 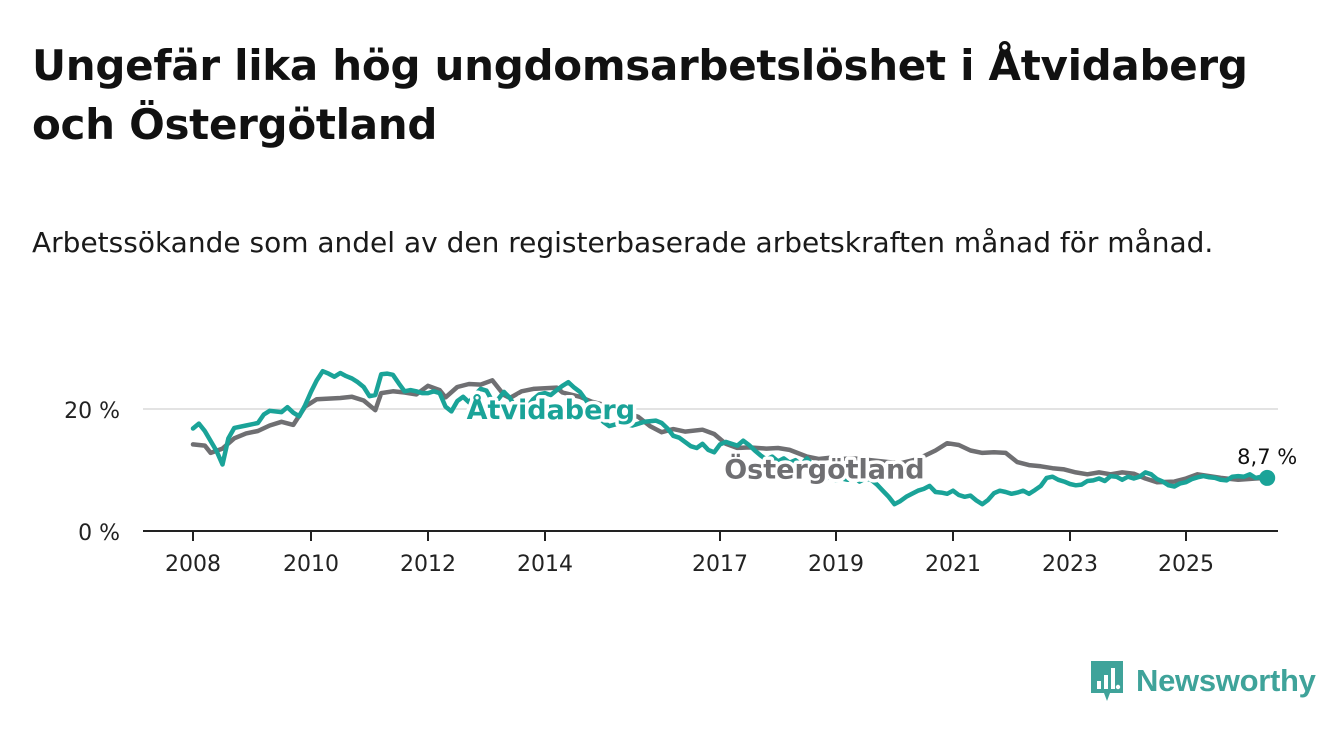 I want to click on x-tick-label: 2021, so click(x=953, y=564).